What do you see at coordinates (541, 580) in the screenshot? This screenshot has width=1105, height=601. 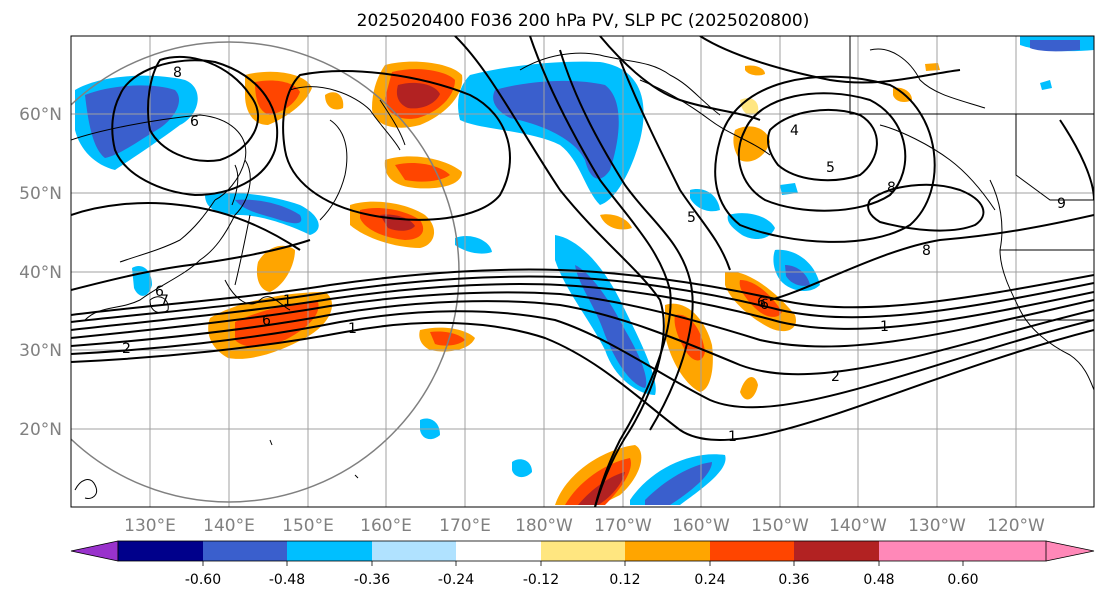 I see `colorbar-tick-label: -0.12` at bounding box center [541, 580].